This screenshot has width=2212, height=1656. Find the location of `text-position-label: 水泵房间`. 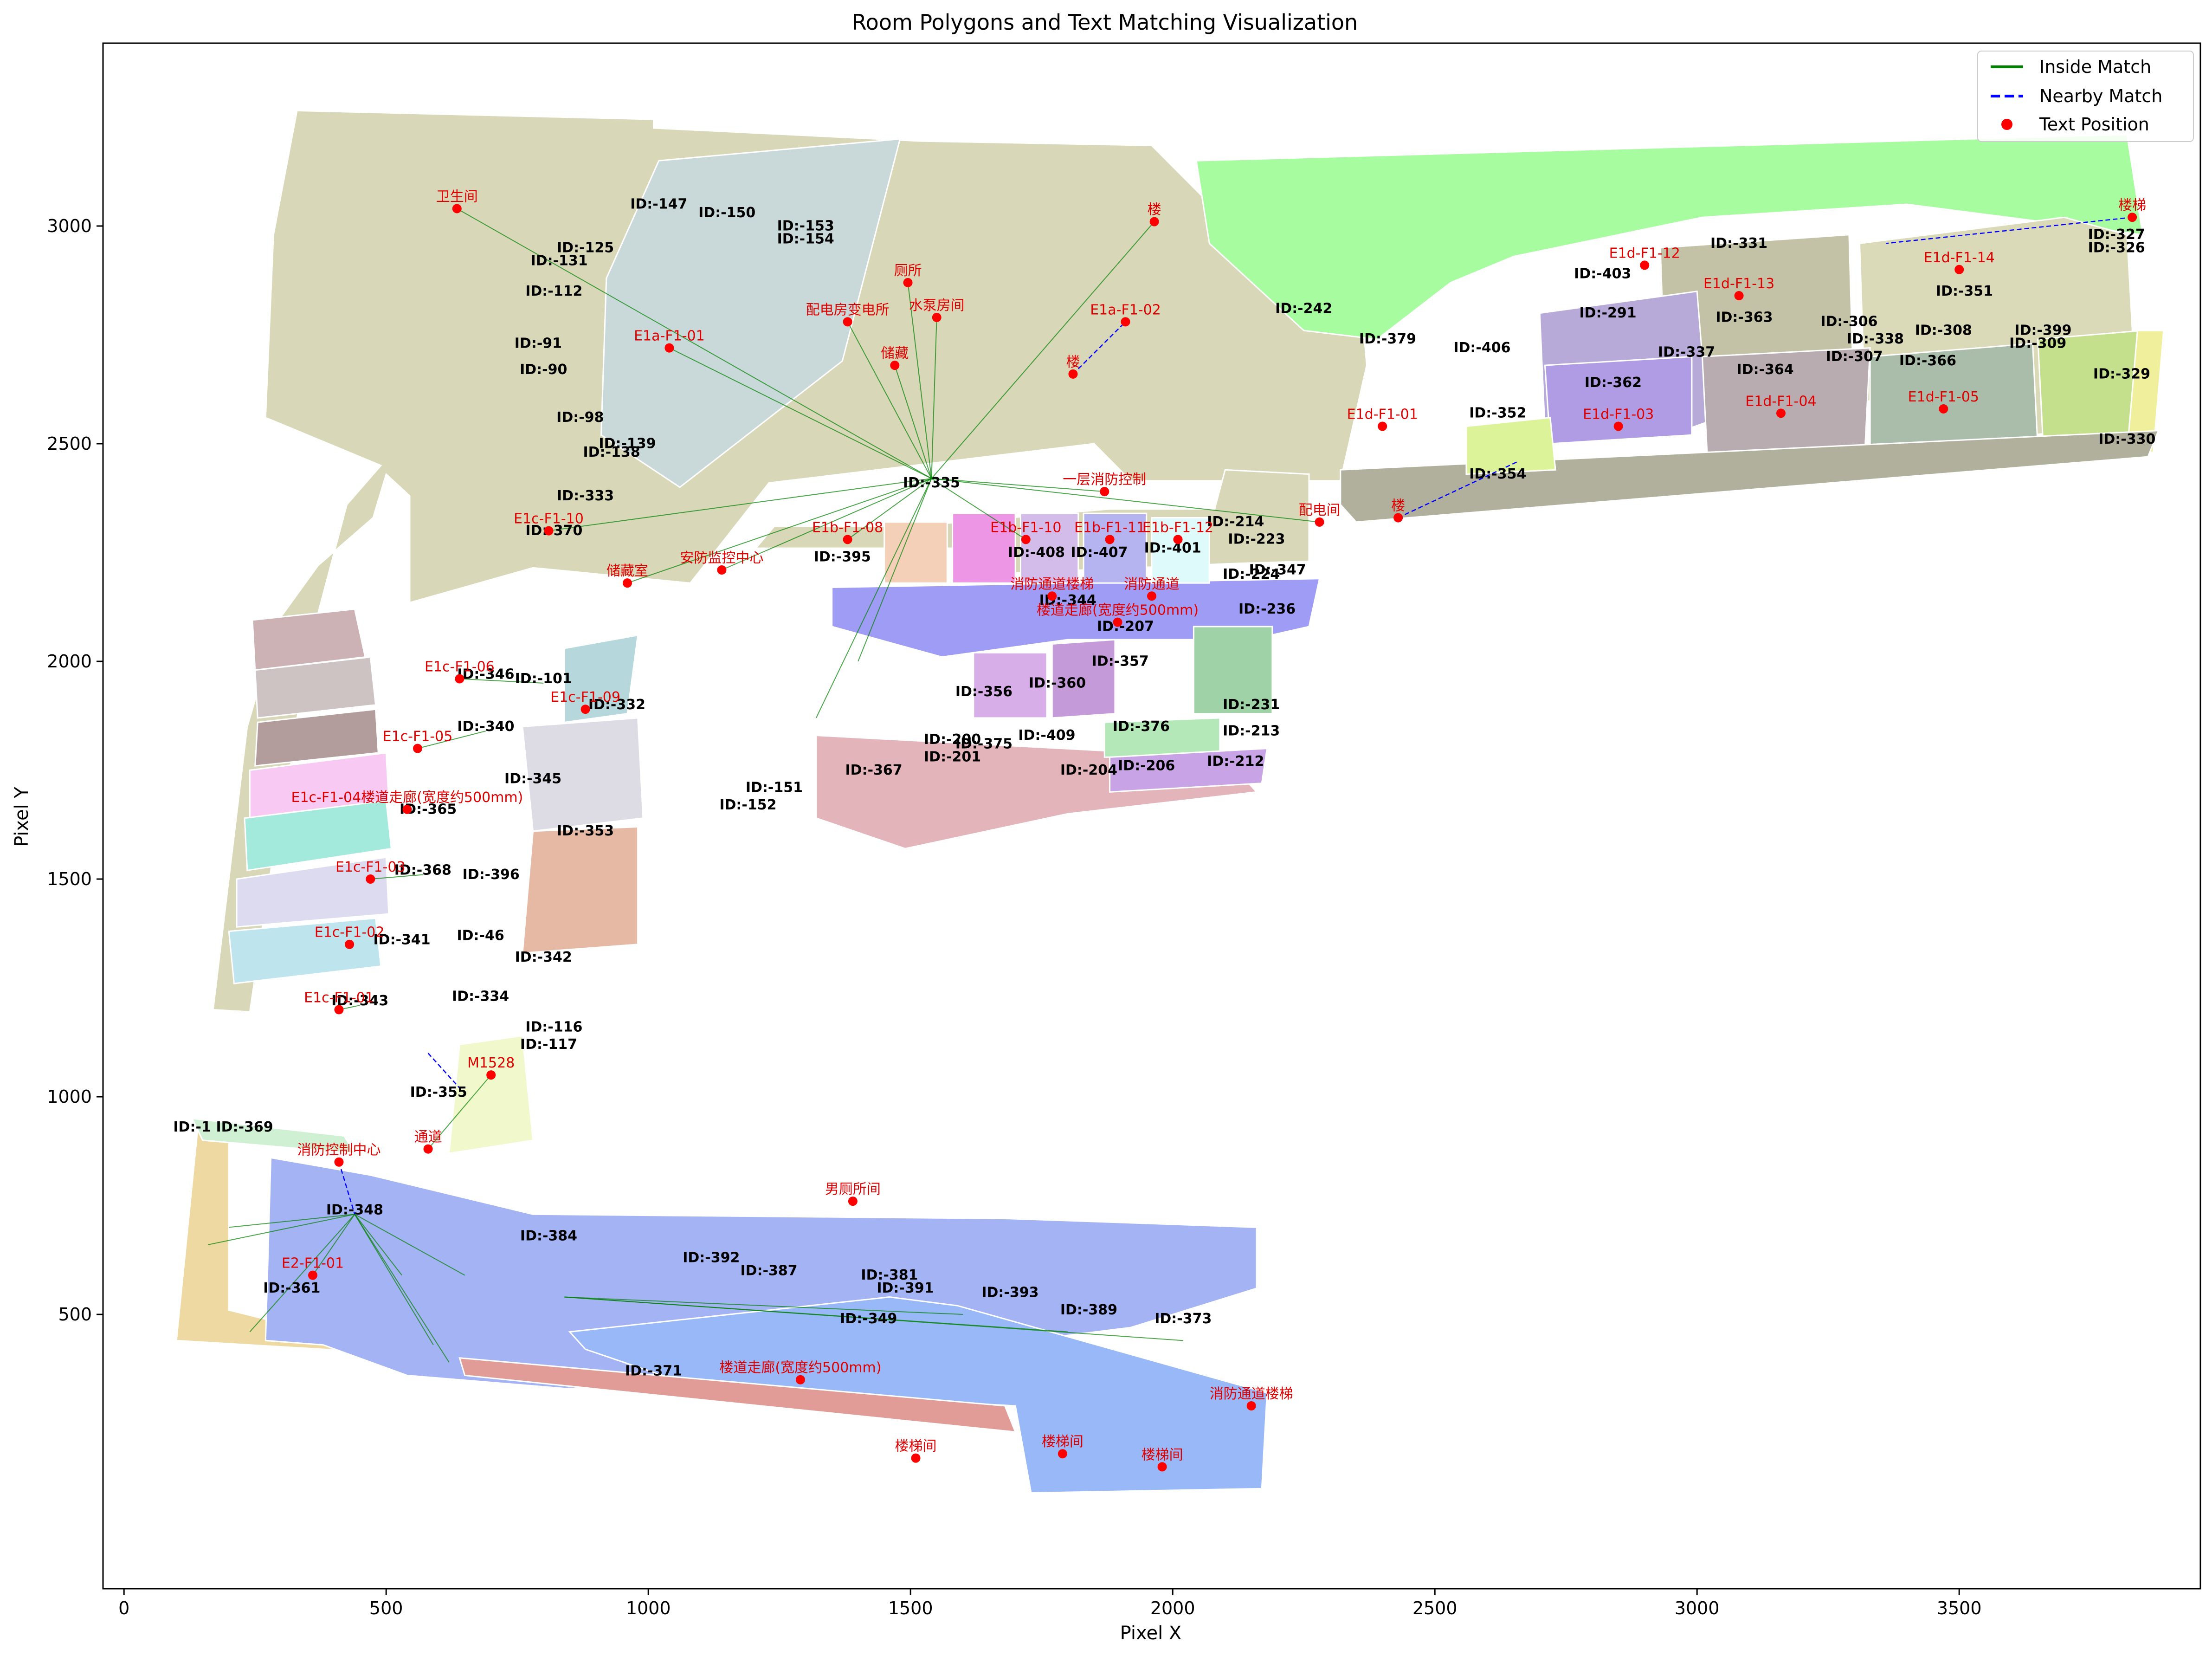

text-position-label: 水泵房间 is located at coordinates (937, 306).